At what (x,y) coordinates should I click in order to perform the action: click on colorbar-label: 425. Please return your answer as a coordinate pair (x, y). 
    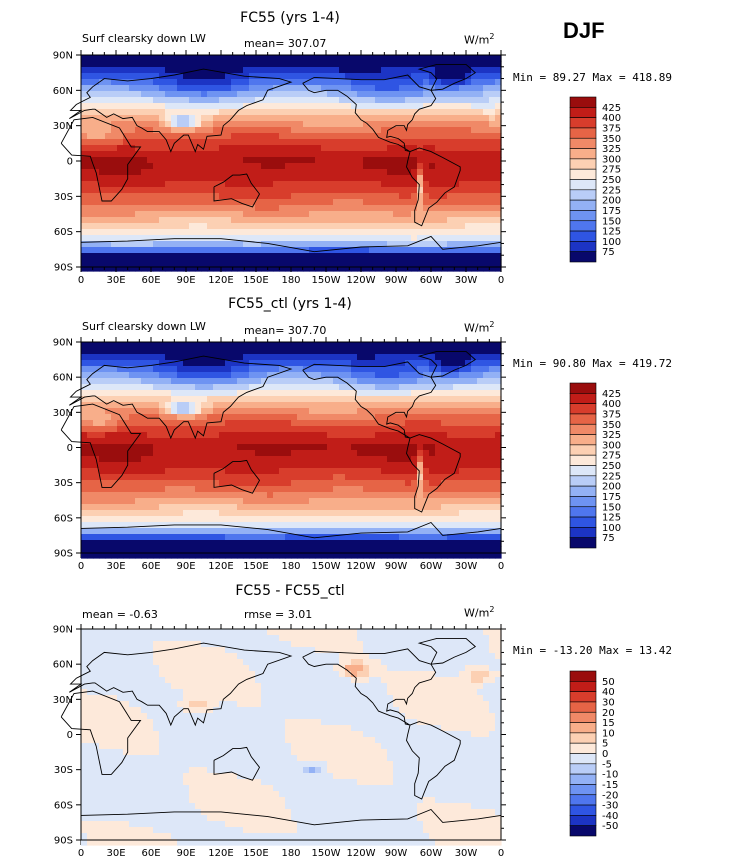
    Looking at the image, I should click on (611, 394).